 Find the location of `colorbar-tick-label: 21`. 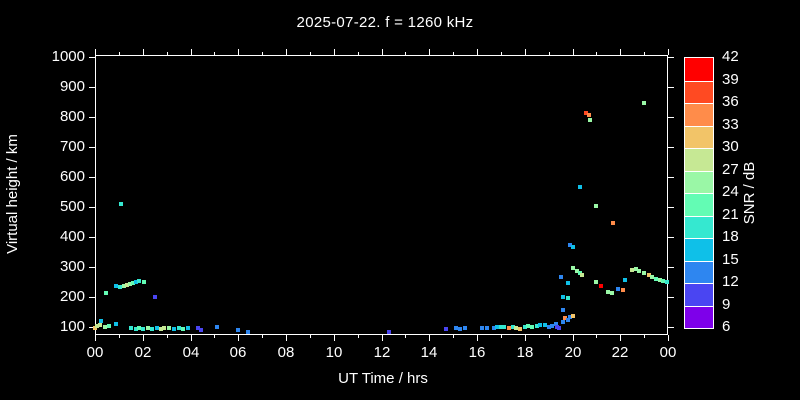

colorbar-tick-label: 21 is located at coordinates (730, 214).